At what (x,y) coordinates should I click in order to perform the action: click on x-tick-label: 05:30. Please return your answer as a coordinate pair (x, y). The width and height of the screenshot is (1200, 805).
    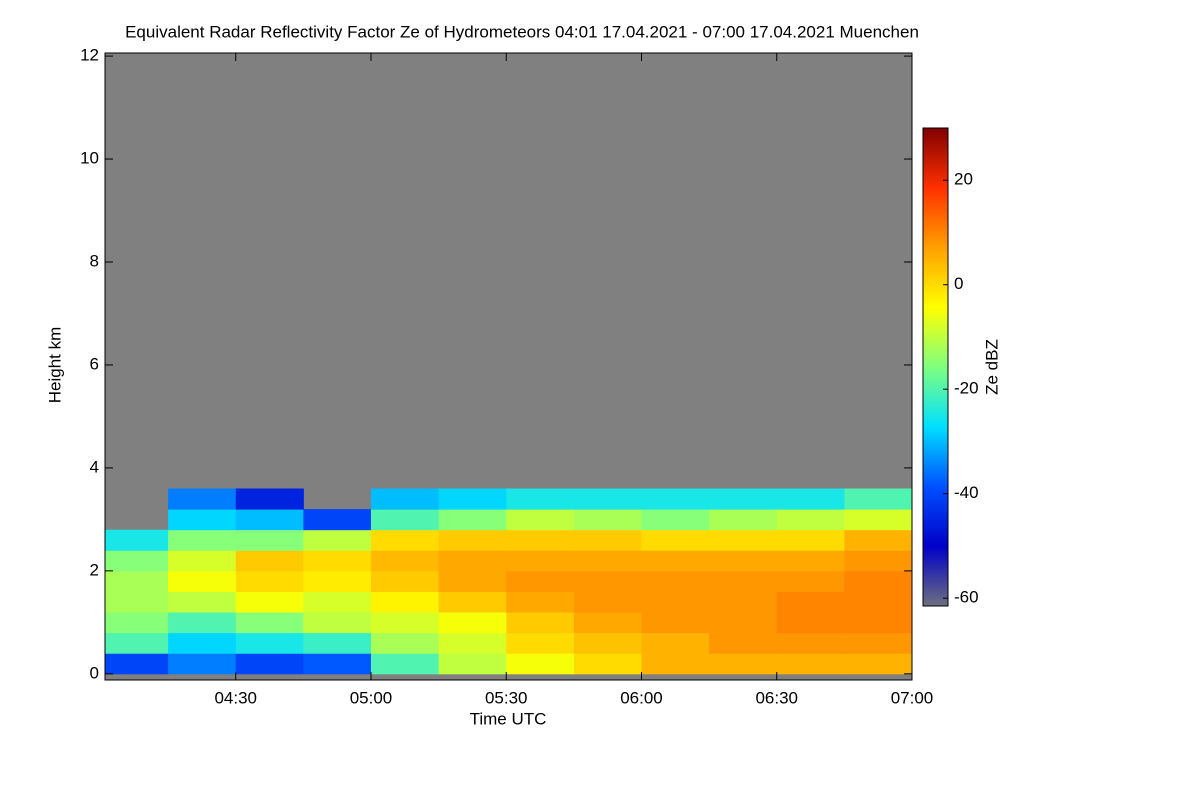
    Looking at the image, I should click on (506, 697).